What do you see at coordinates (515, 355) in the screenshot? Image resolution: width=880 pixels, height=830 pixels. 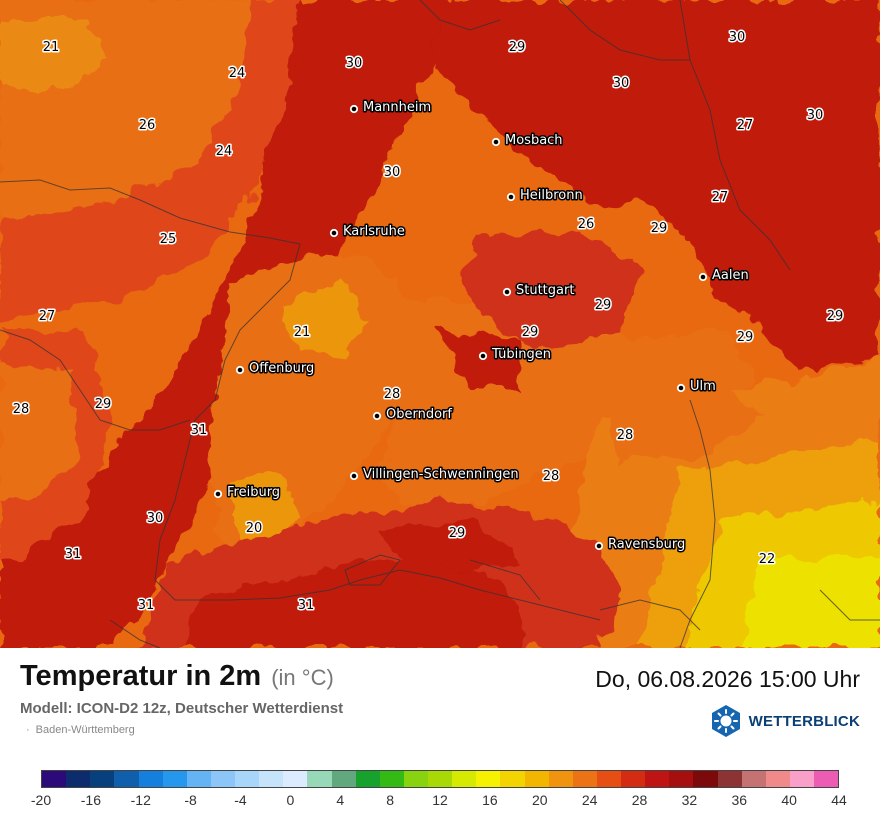 I see `city-t-bingen: Tübingen` at bounding box center [515, 355].